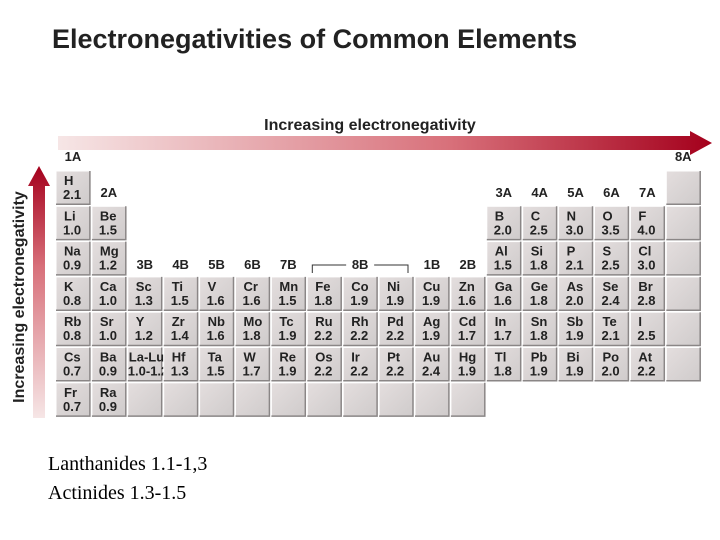 This screenshot has width=720, height=540. What do you see at coordinates (611, 265) in the screenshot?
I see `electronegativity: 2.5` at bounding box center [611, 265].